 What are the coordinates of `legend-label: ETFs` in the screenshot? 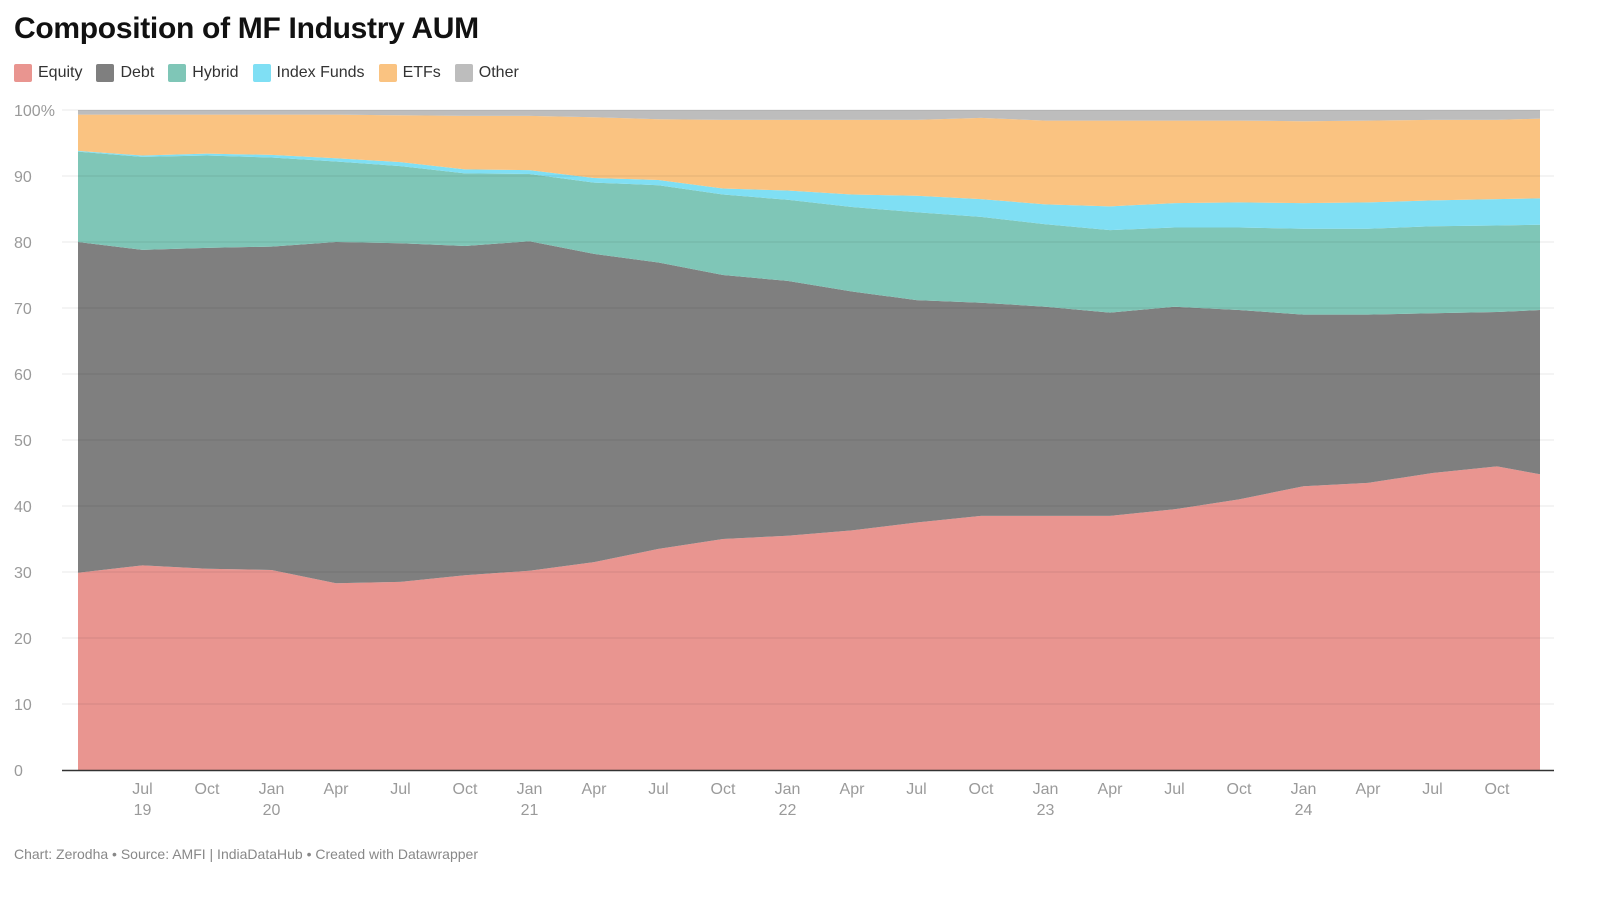 It's located at (421, 72).